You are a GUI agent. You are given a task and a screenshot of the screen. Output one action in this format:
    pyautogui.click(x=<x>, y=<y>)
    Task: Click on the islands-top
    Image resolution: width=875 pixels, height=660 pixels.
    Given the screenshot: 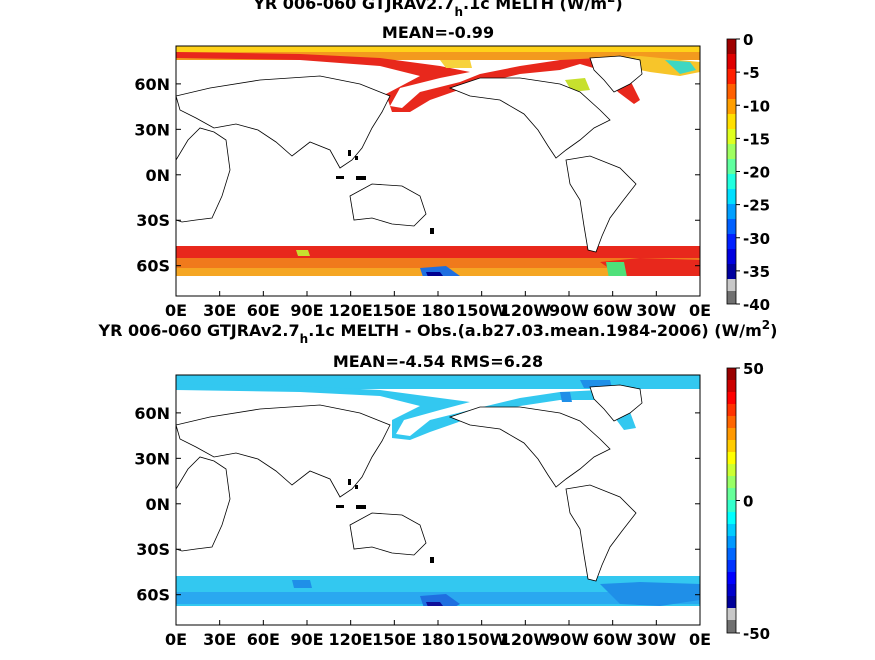 What is the action you would take?
    pyautogui.click(x=385, y=192)
    